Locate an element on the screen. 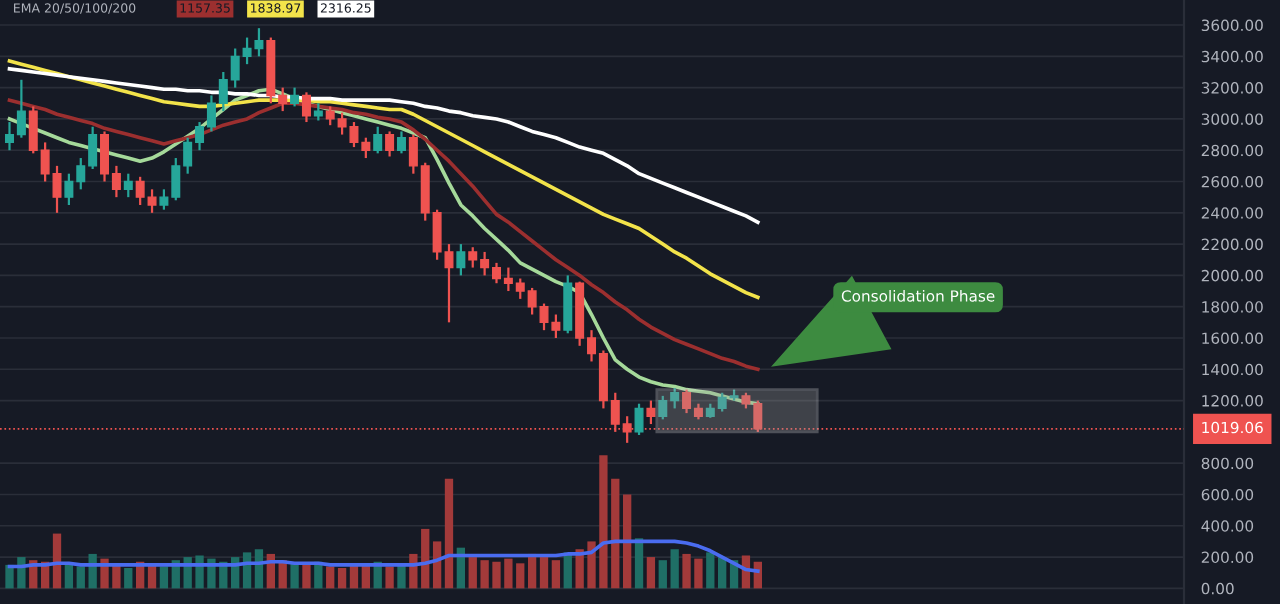 The image size is (1280, 604). line-series is located at coordinates (383, 556).